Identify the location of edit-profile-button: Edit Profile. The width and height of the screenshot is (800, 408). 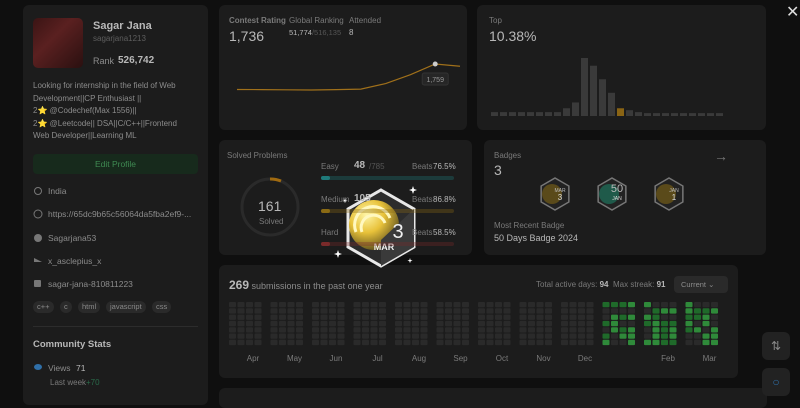
(115, 164).